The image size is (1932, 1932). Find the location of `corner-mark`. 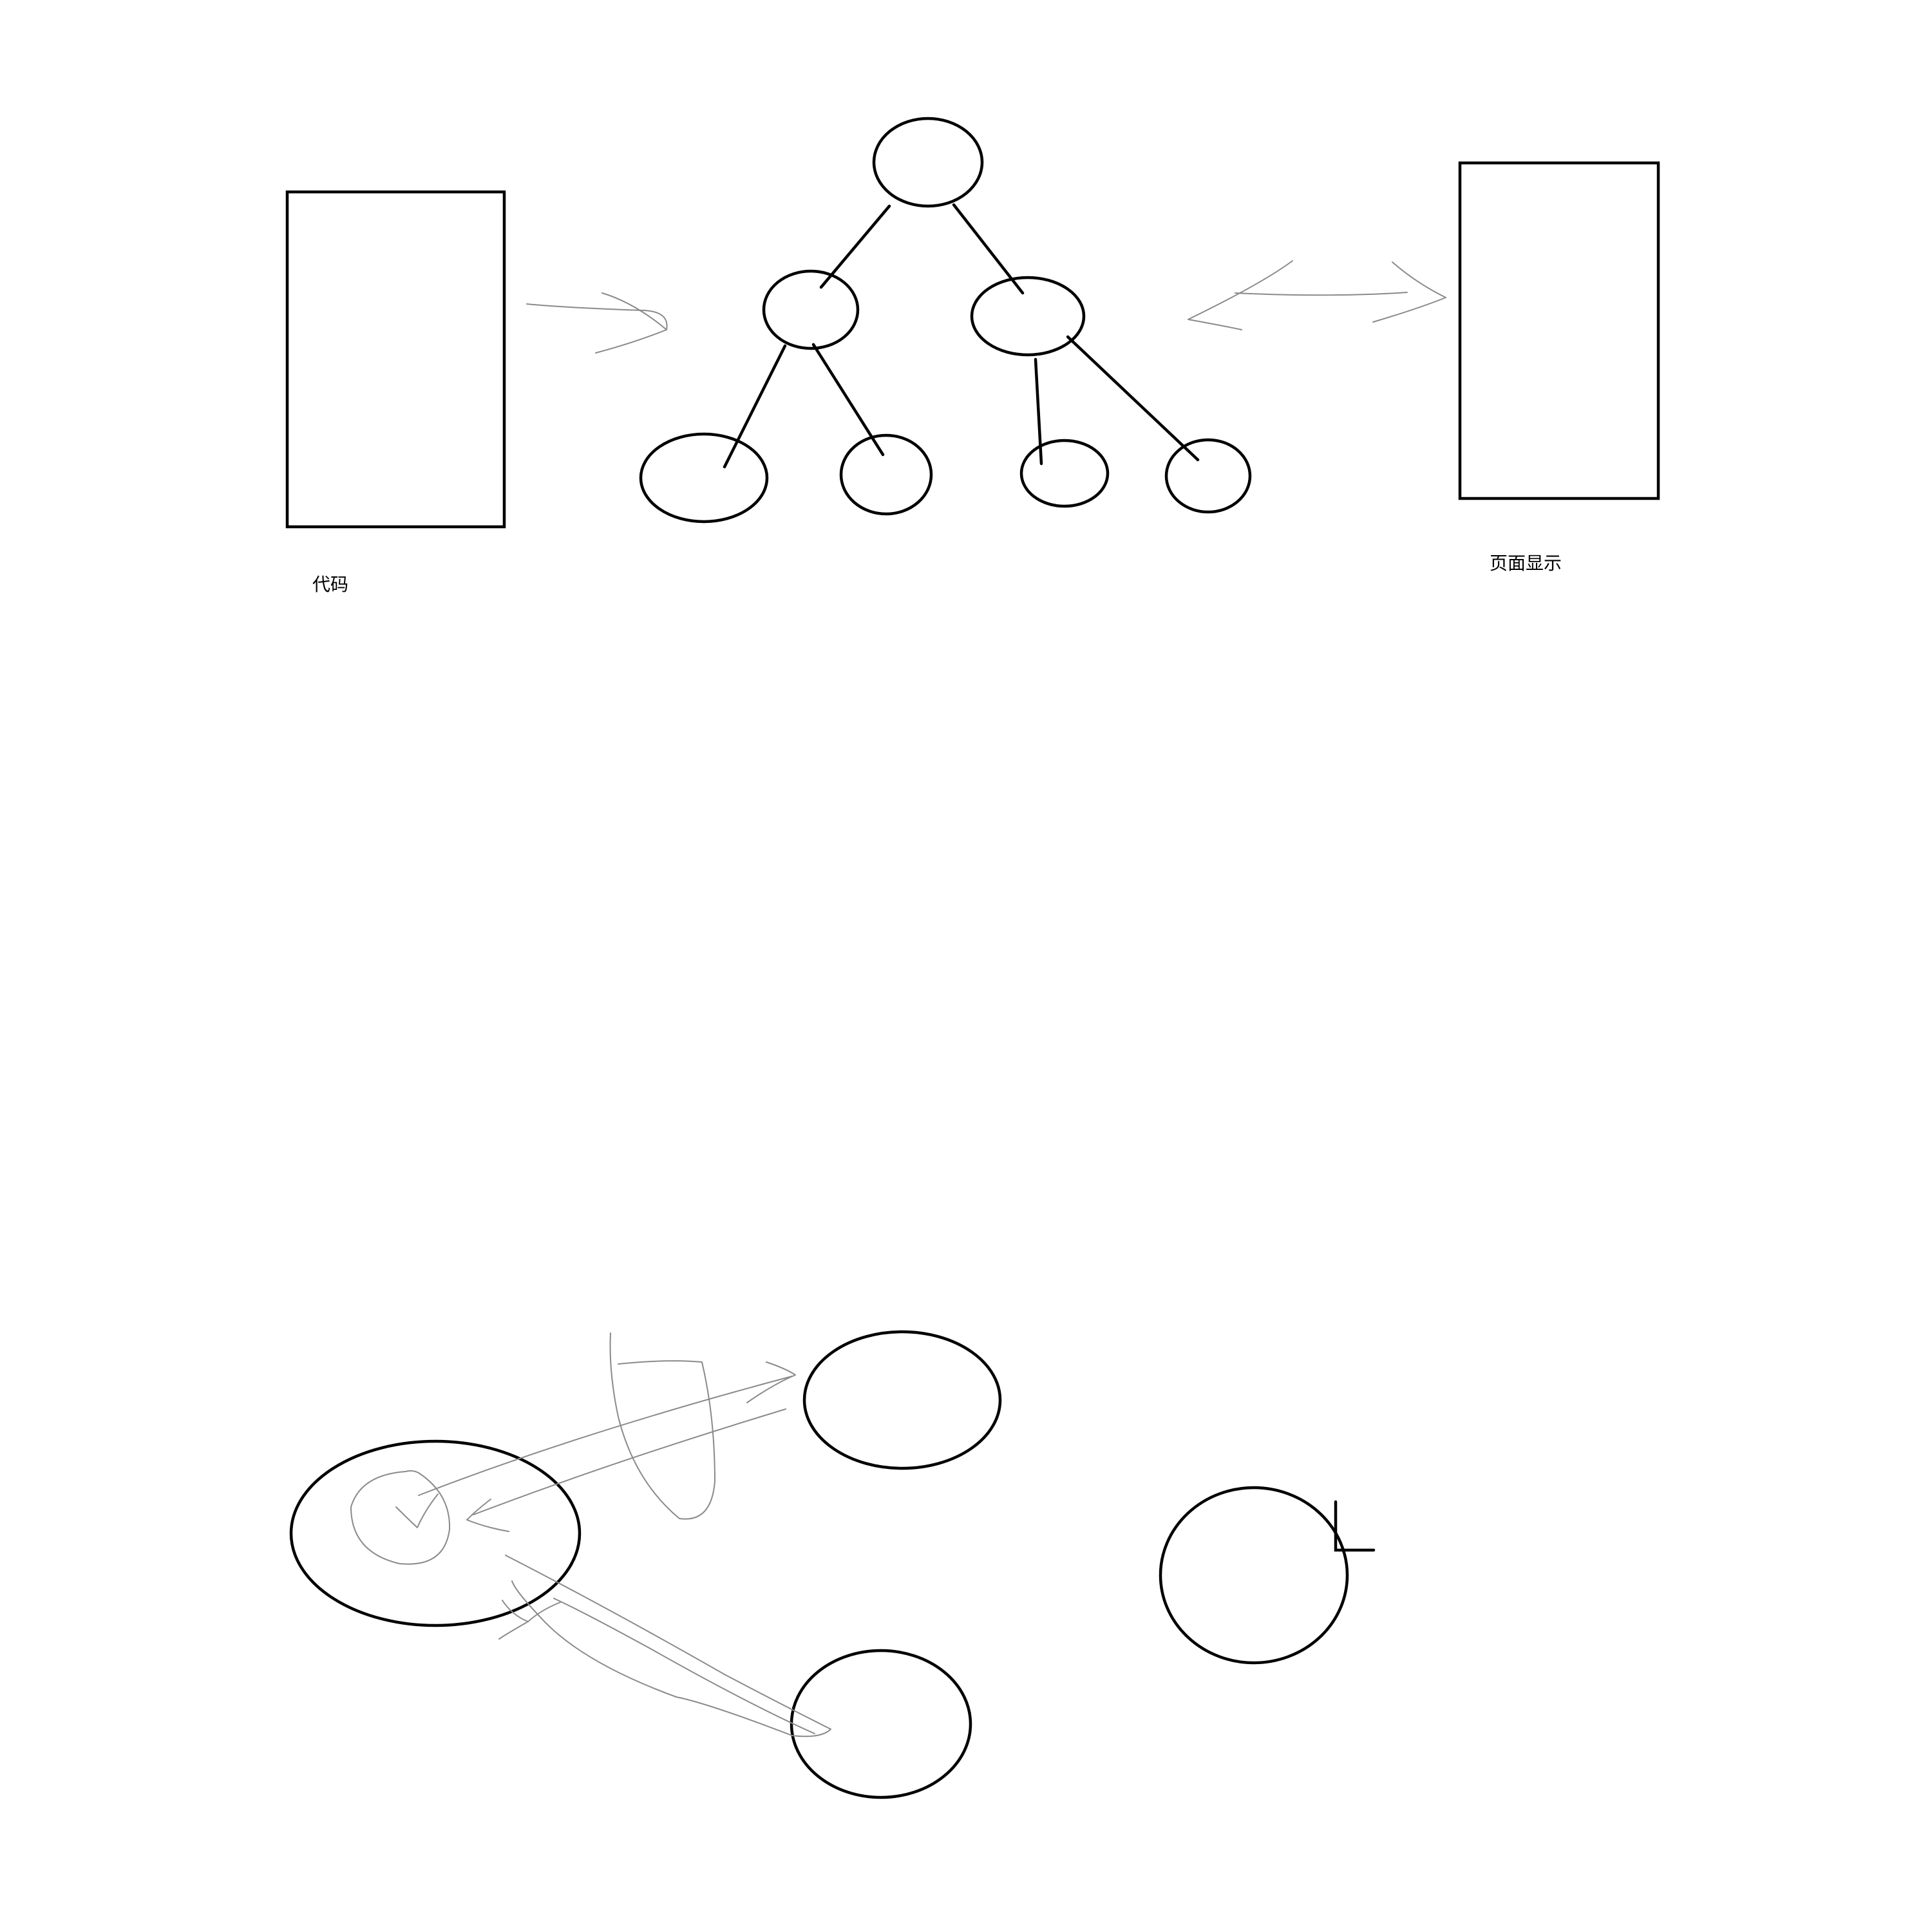

corner-mark is located at coordinates (1355, 1526).